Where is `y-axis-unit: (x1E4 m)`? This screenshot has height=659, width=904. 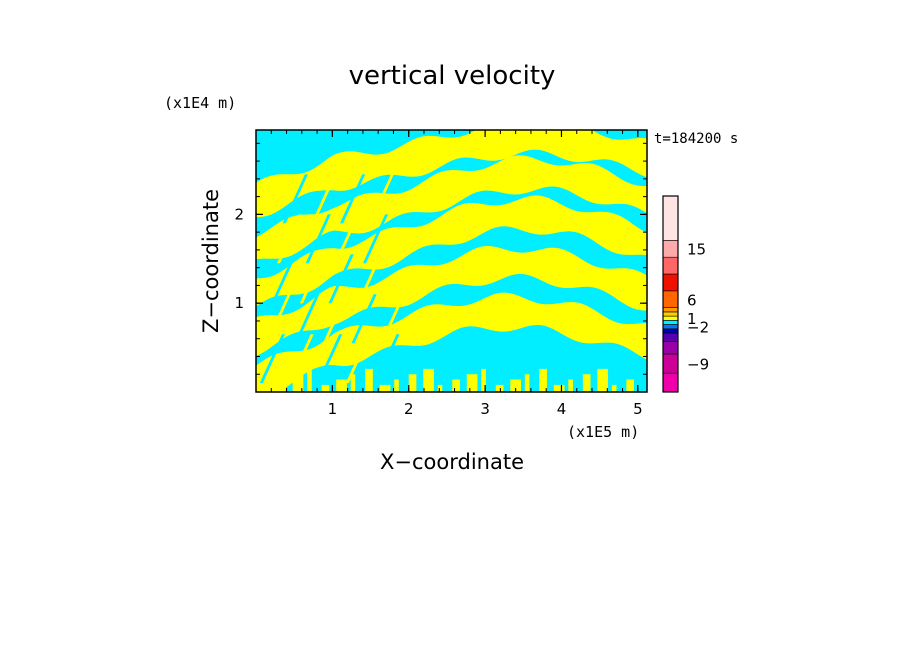
y-axis-unit: (x1E4 m) is located at coordinates (200, 103).